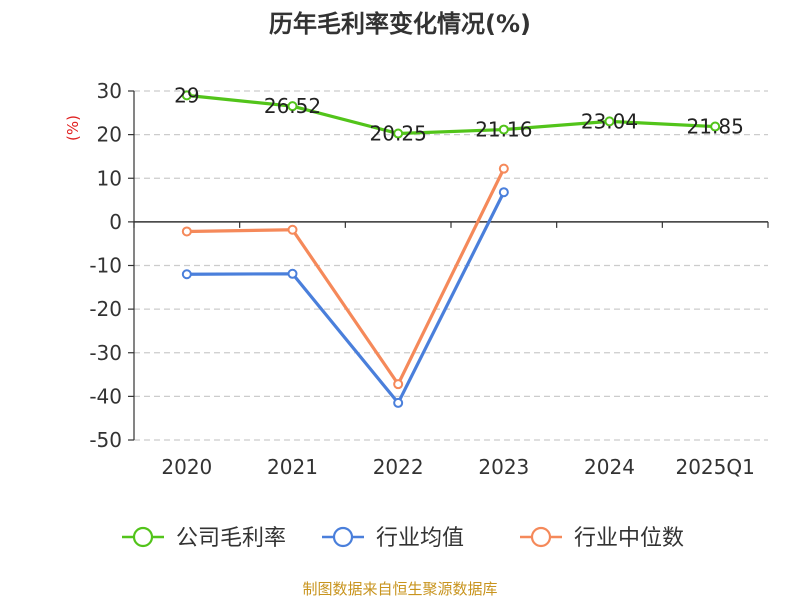 This screenshot has height=600, width=800. I want to click on legend-label: 公司毛利率, so click(231, 538).